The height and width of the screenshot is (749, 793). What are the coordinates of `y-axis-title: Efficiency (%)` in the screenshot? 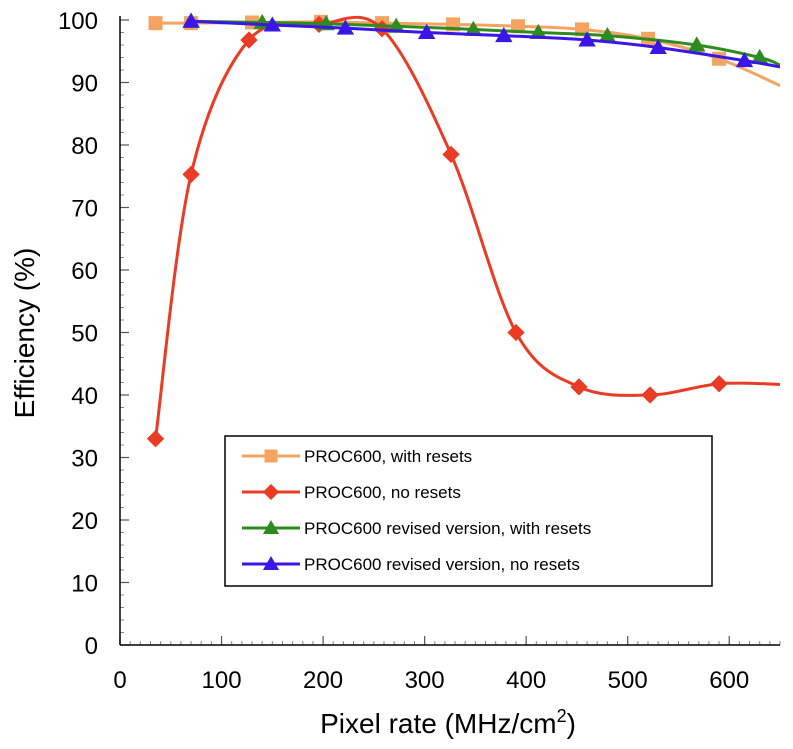 It's located at (24, 333).